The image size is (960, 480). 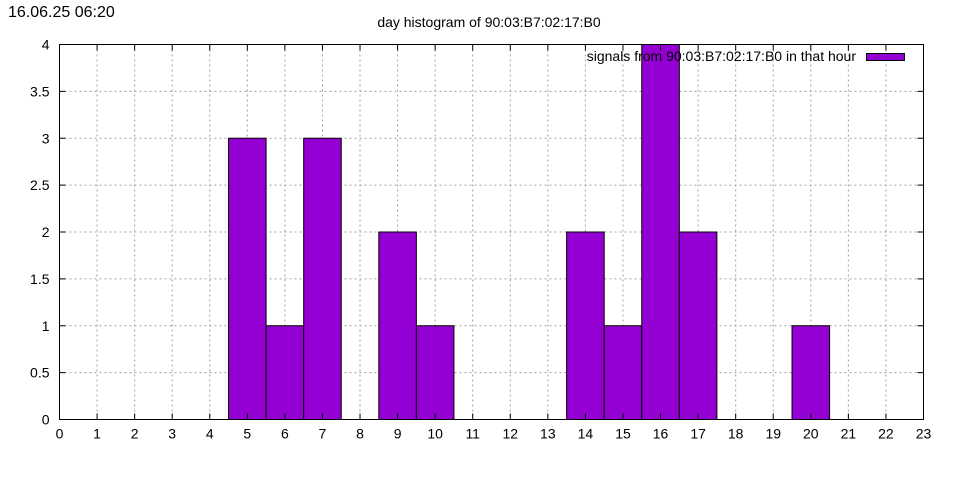 What do you see at coordinates (40, 279) in the screenshot?
I see `y-tick-label: 1.5` at bounding box center [40, 279].